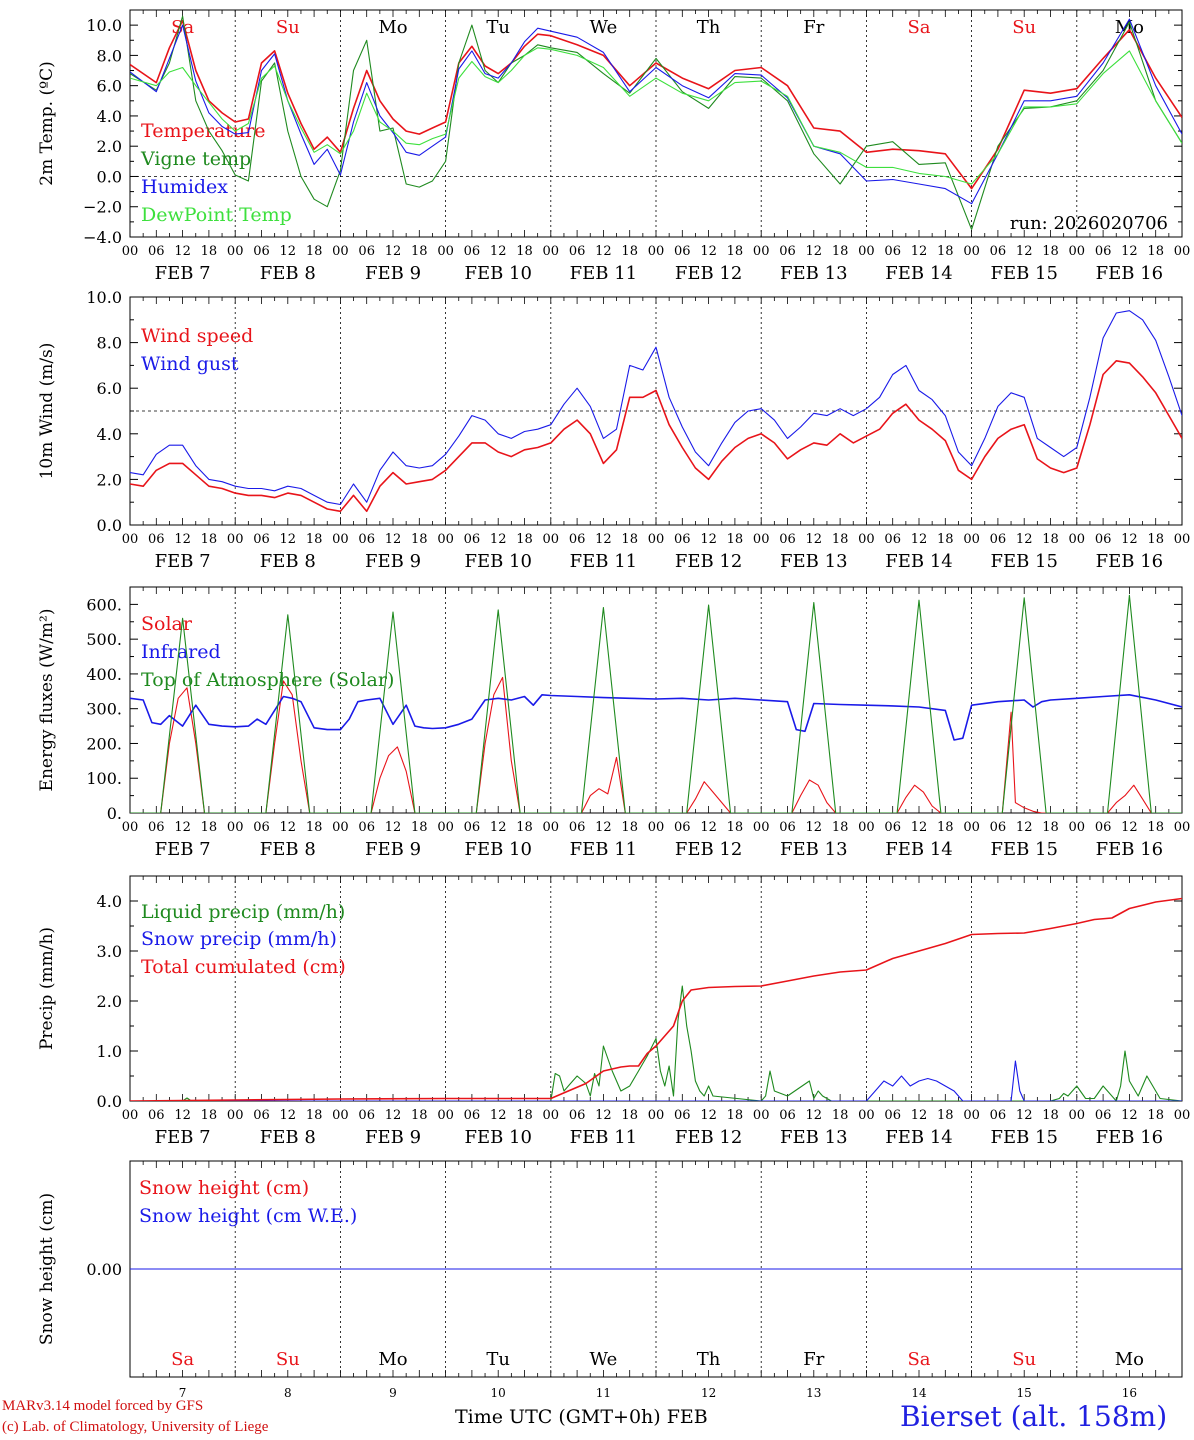  What do you see at coordinates (288, 1137) in the screenshot?
I see `date-tick-label: FEB 8` at bounding box center [288, 1137].